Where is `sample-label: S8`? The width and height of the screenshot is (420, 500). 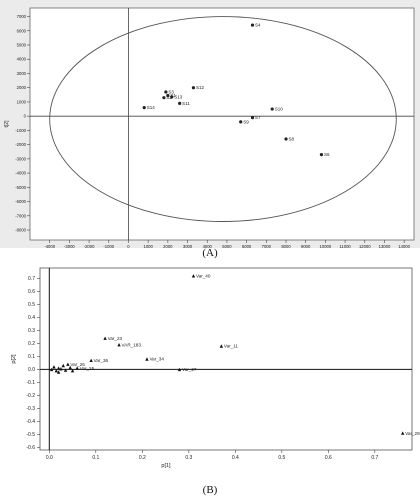
sample-label: S8 is located at coordinates (292, 138).